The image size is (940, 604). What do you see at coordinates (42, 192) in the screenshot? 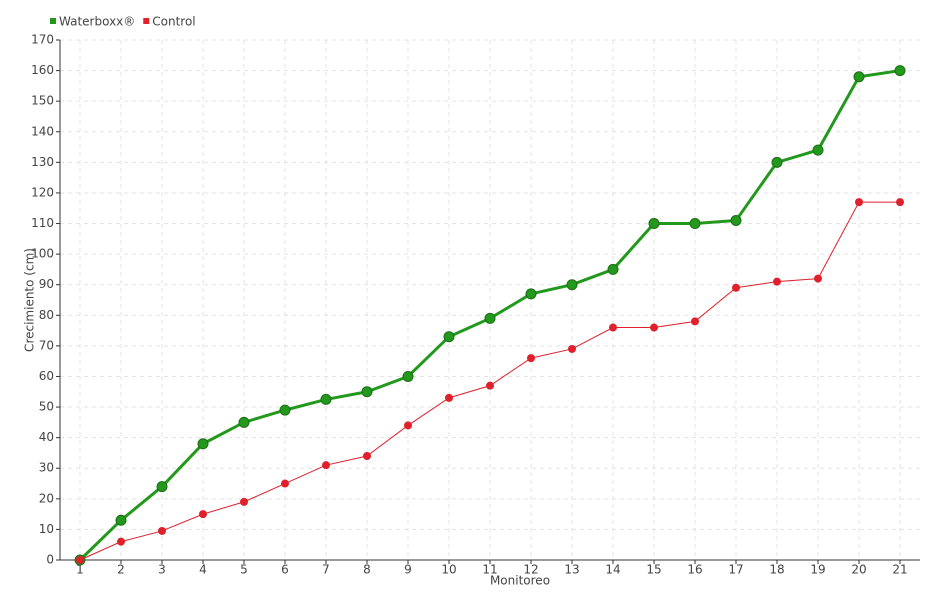
I see `y-tick-label: 120` at bounding box center [42, 192].